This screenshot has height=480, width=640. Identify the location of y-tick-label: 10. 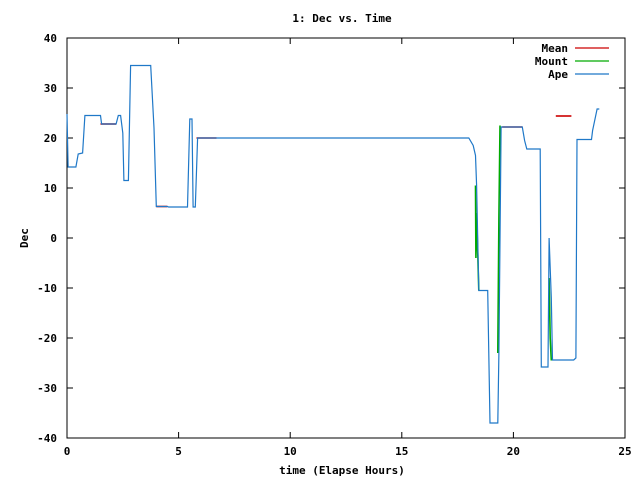
(50, 188).